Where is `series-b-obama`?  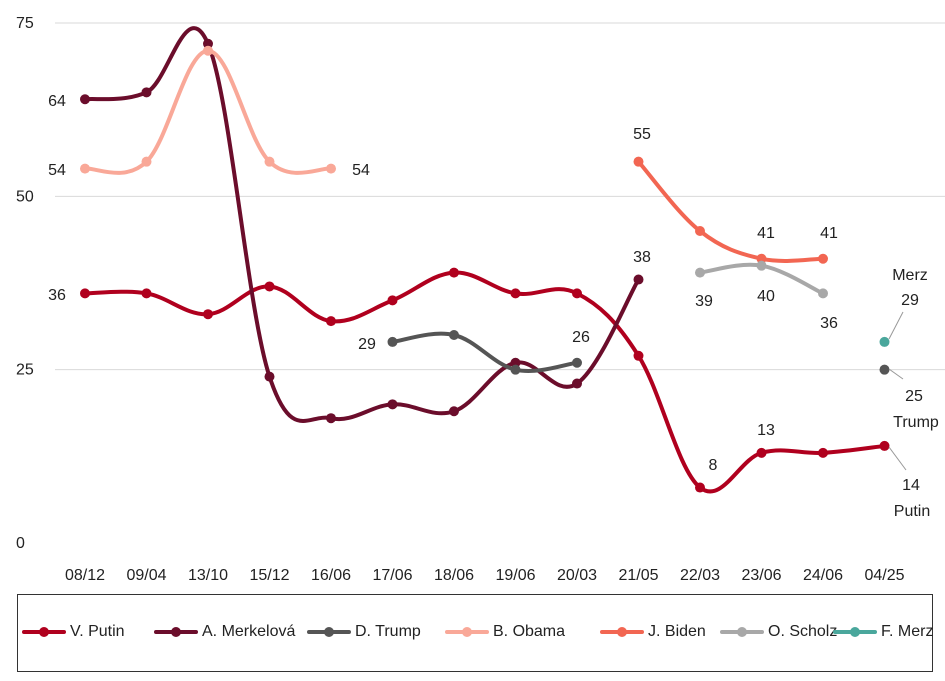
series-b-obama is located at coordinates (208, 110).